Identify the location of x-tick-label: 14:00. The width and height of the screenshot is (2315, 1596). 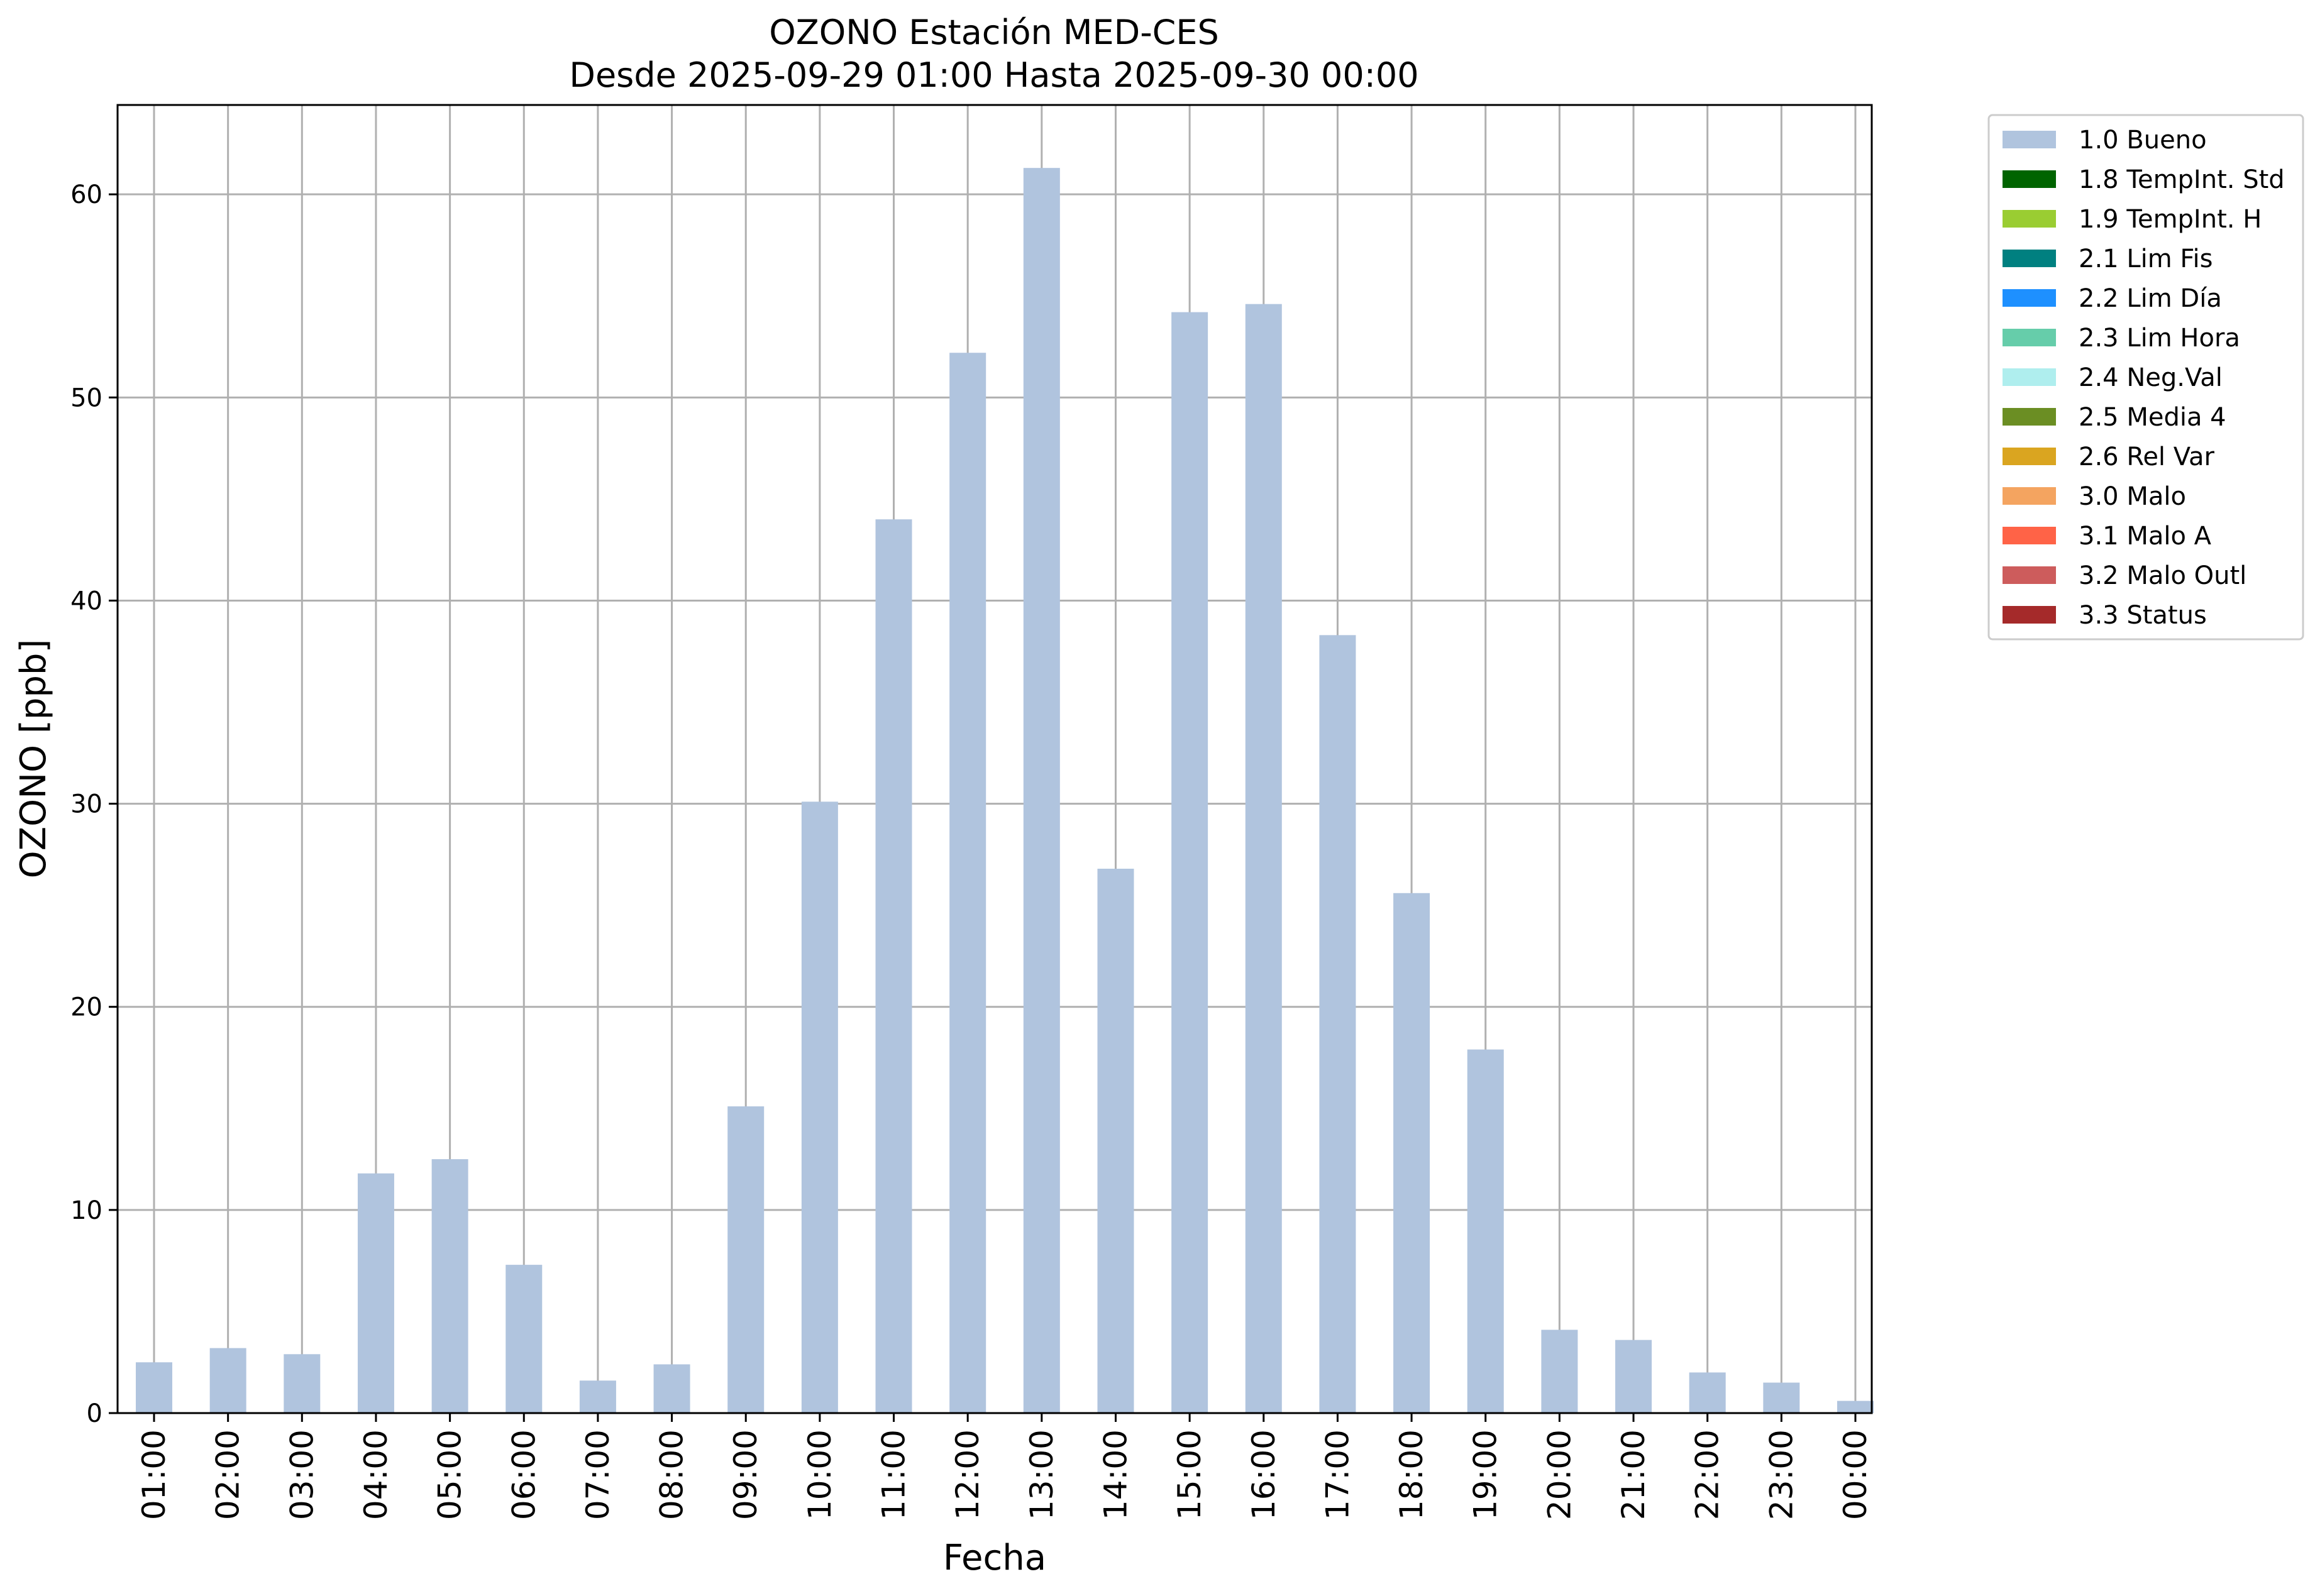
(1115, 1474).